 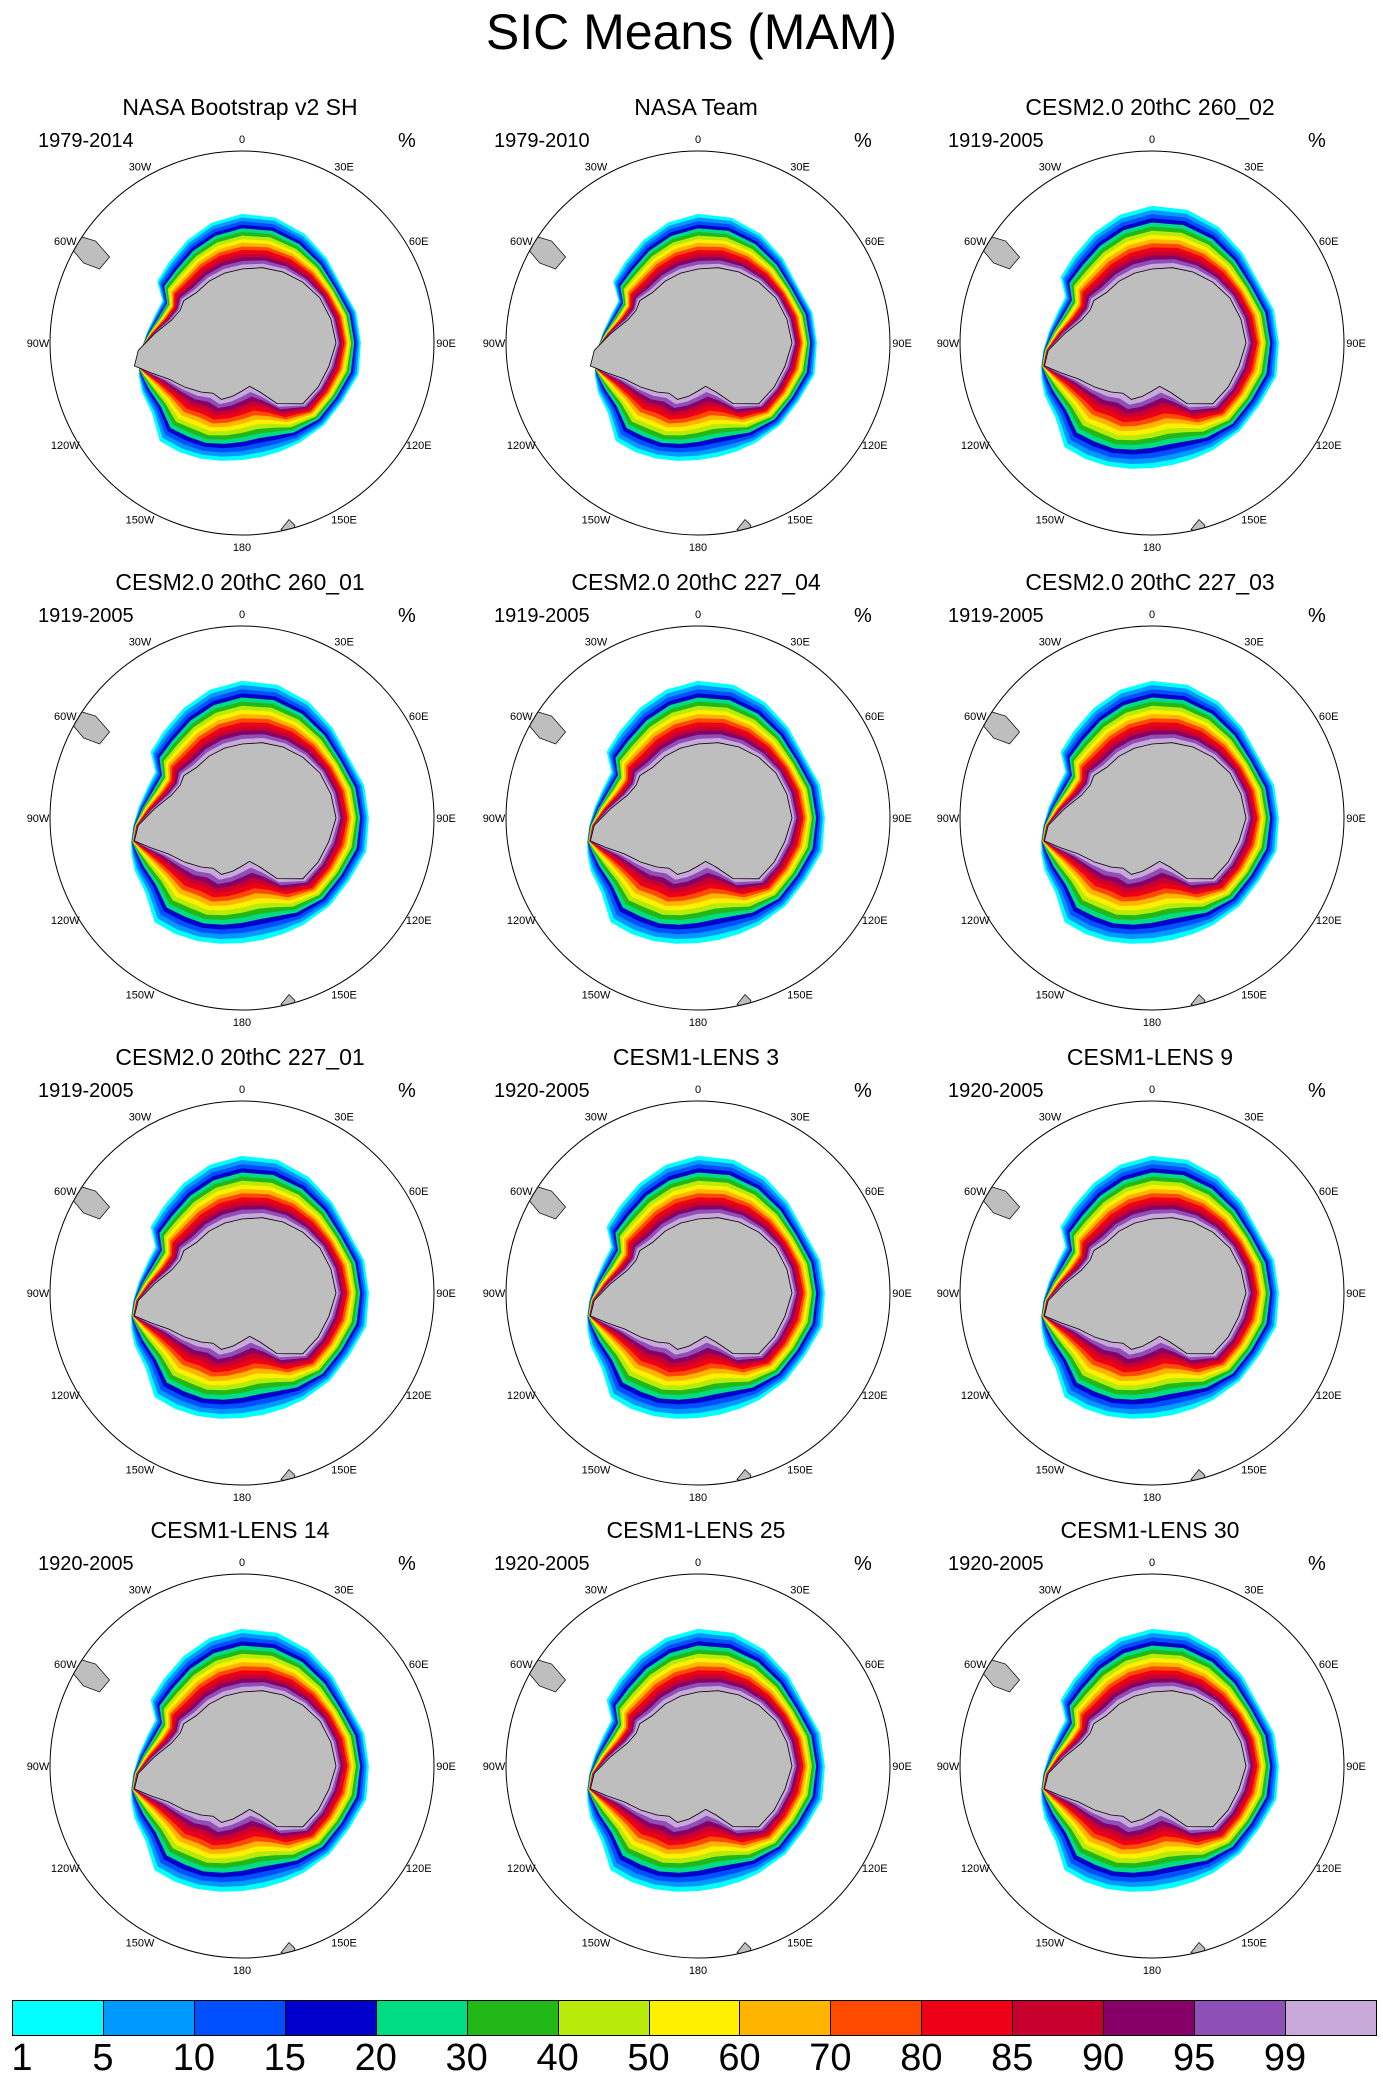 What do you see at coordinates (240, 582) in the screenshot?
I see `panel-title: CESM2.0 20thC 260_01` at bounding box center [240, 582].